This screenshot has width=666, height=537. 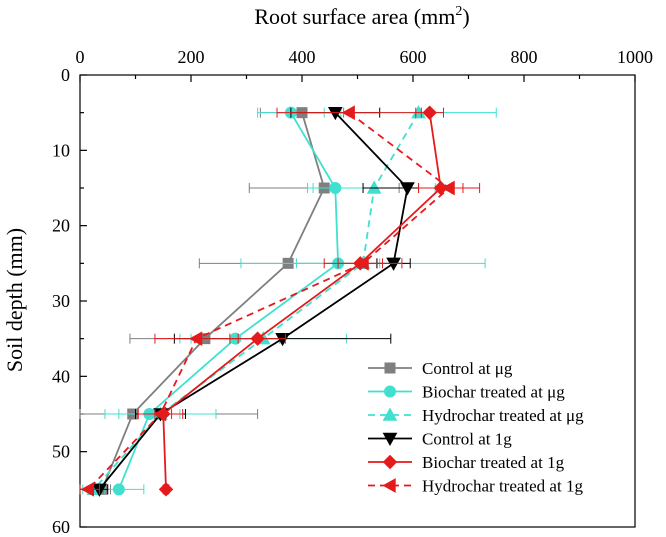 I want to click on legend-label: Hydrochar treated at μg, so click(x=503, y=415).